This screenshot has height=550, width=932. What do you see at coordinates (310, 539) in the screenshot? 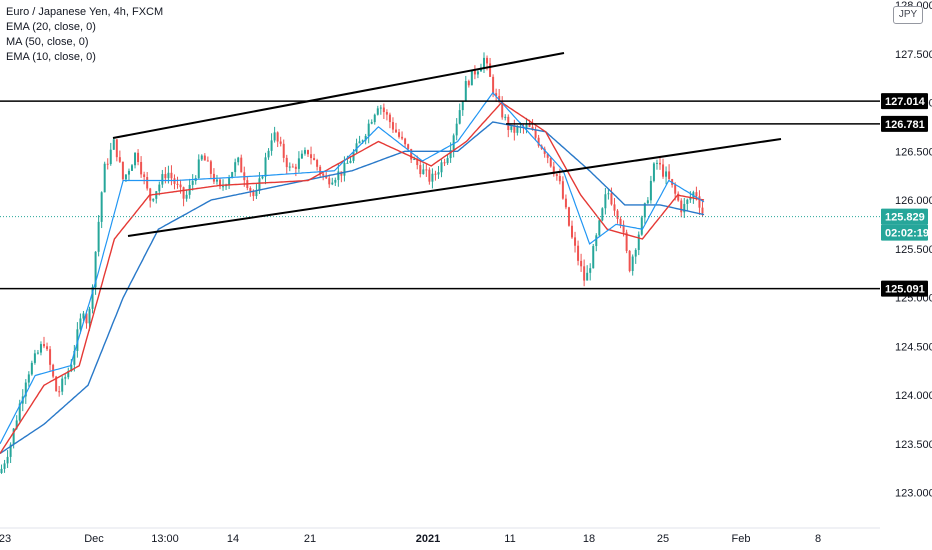
I see `time-tick-label: 21` at bounding box center [310, 539].